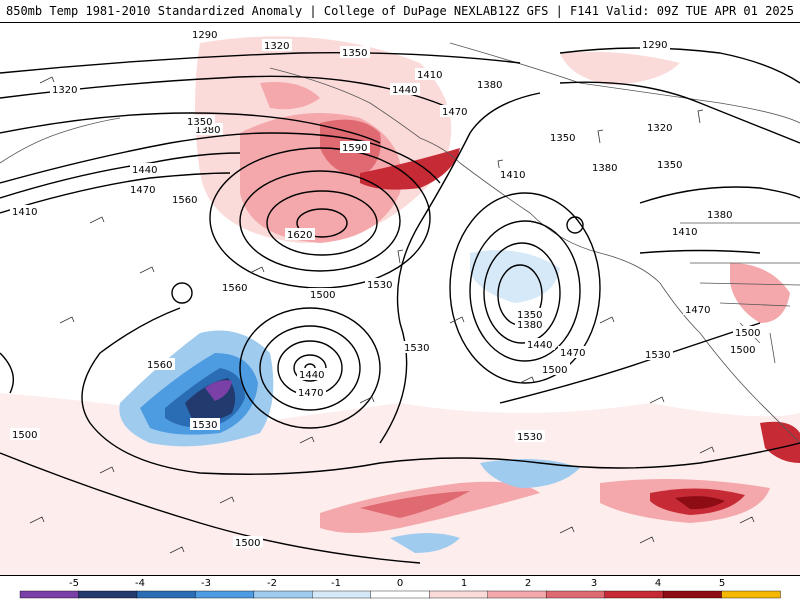 The width and height of the screenshot is (800, 600). Describe the element at coordinates (354, 148) in the screenshot. I see `contour-label: 1590` at that location.